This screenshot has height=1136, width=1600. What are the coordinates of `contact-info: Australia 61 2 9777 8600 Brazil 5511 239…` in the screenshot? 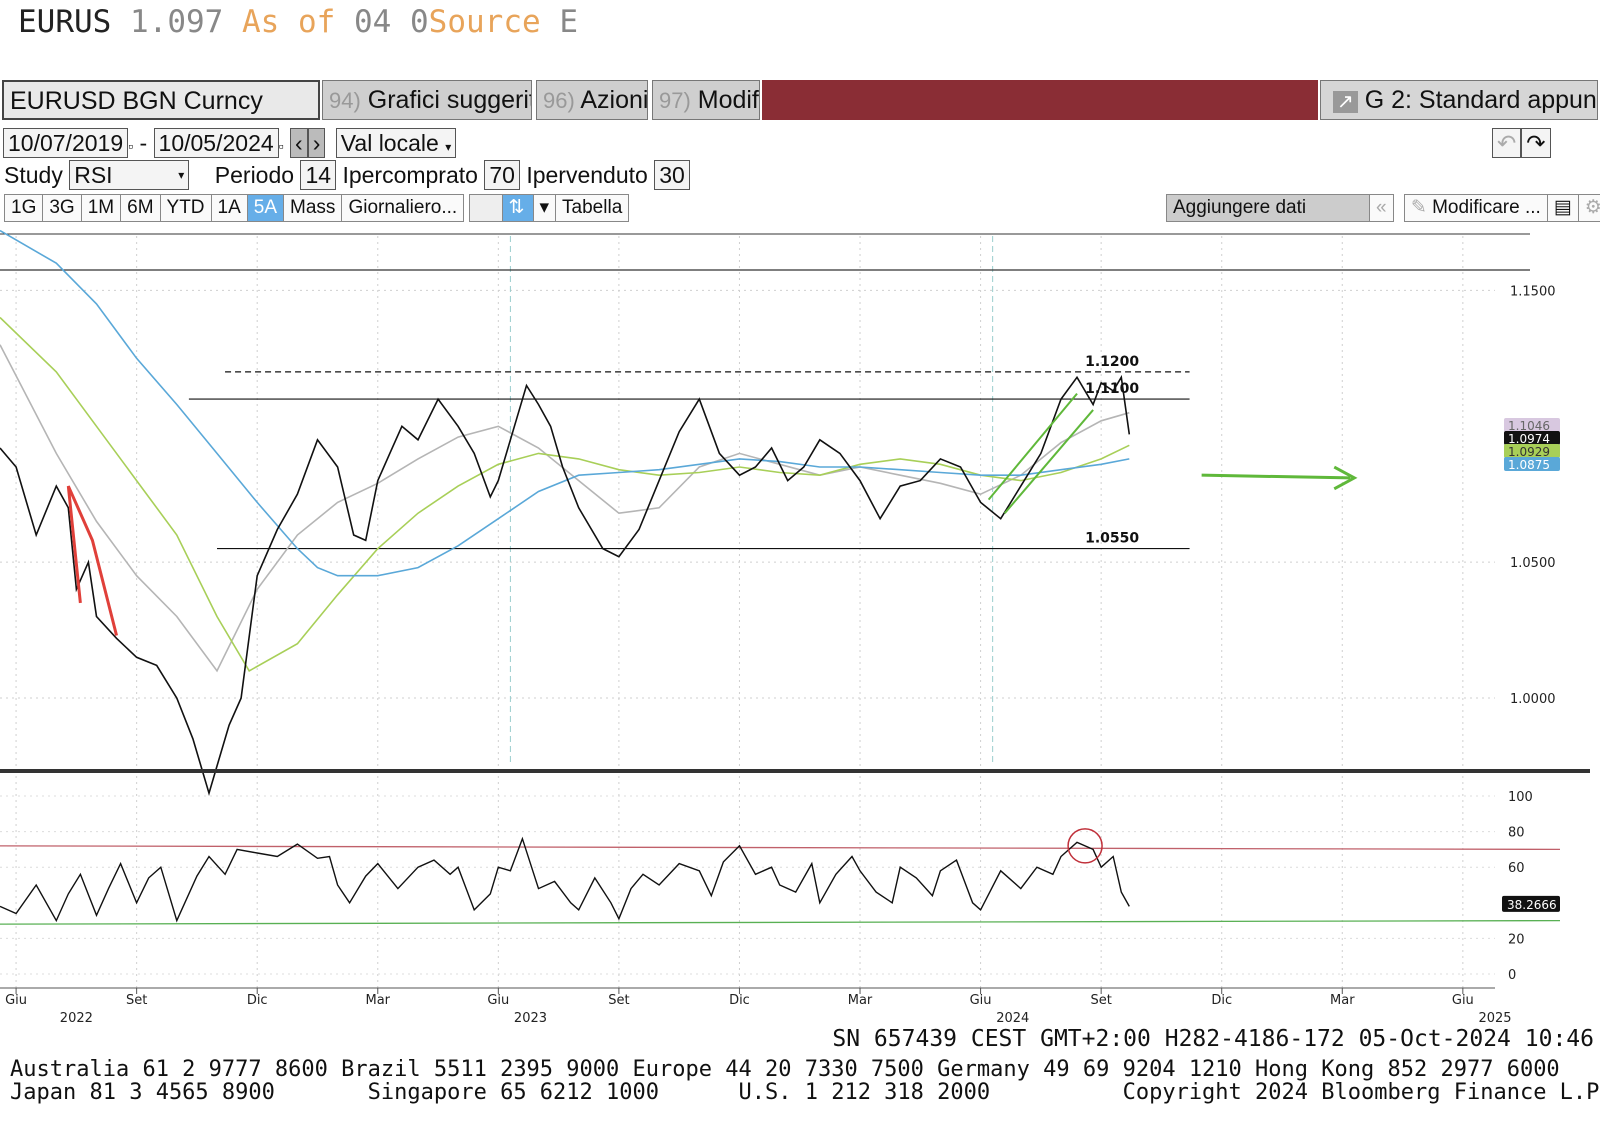 It's located at (805, 1081).